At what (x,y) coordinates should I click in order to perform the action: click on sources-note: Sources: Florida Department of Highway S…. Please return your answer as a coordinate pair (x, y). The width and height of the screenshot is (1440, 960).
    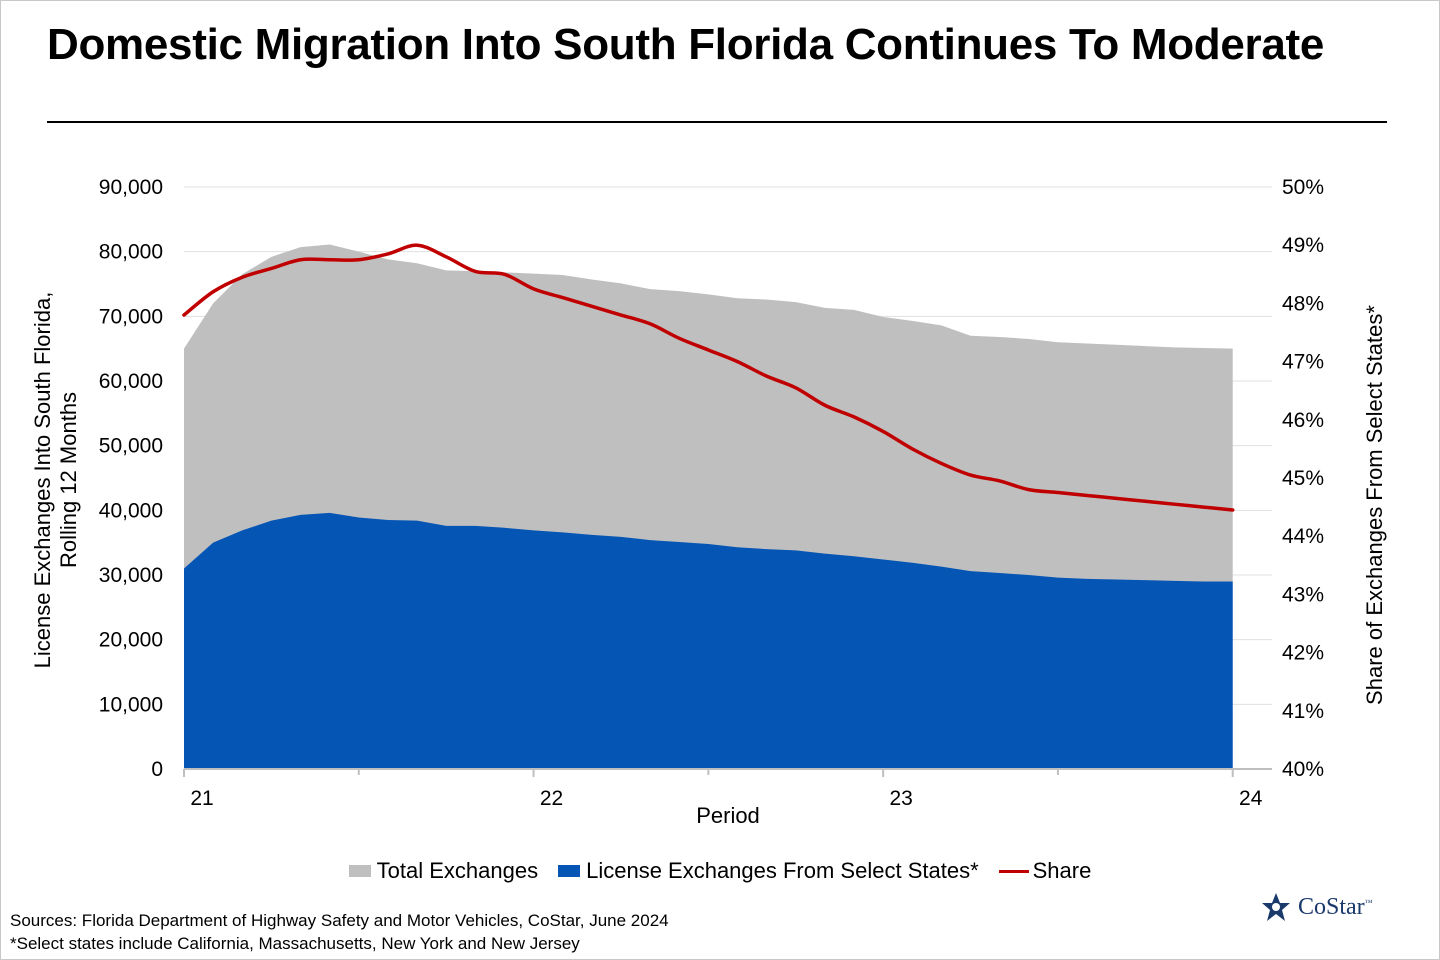
    Looking at the image, I should click on (339, 920).